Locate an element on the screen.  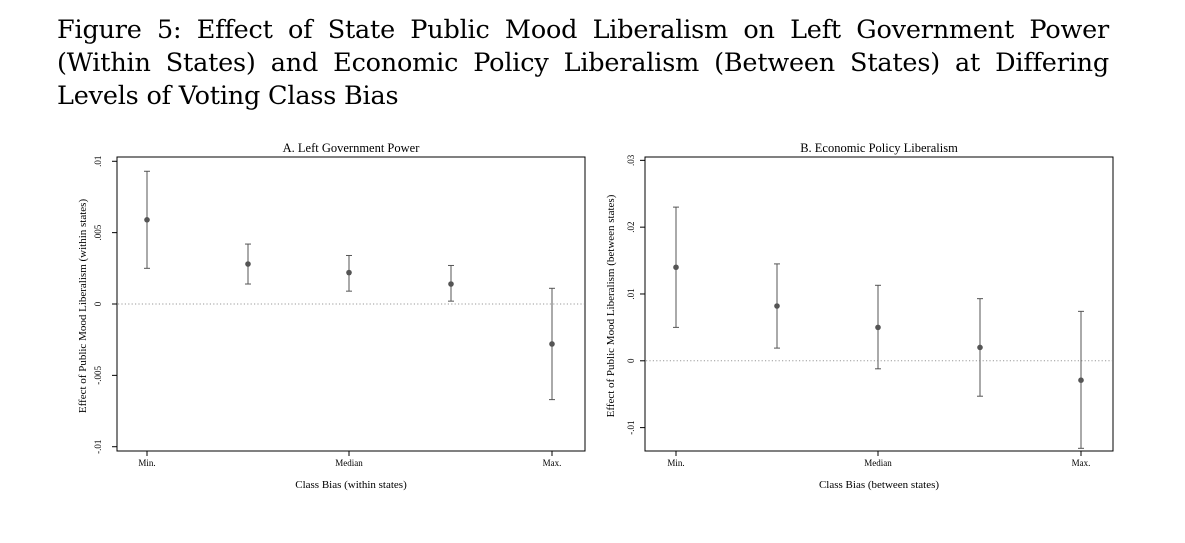
chart-1-x-tick-label: Min. is located at coordinates (675, 463).